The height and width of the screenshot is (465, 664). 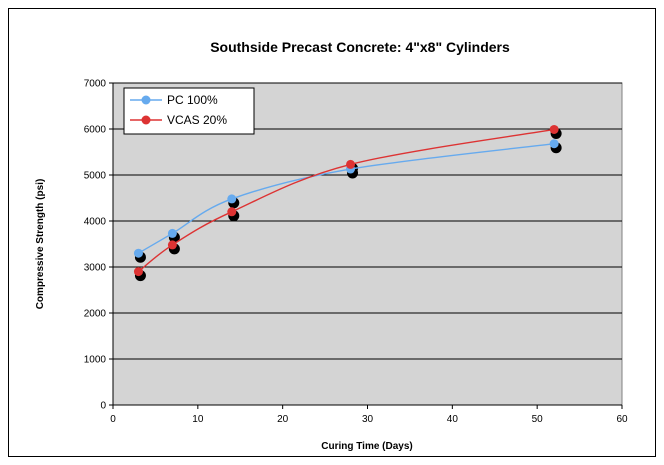 What do you see at coordinates (538, 419) in the screenshot?
I see `x-tick-label: 50` at bounding box center [538, 419].